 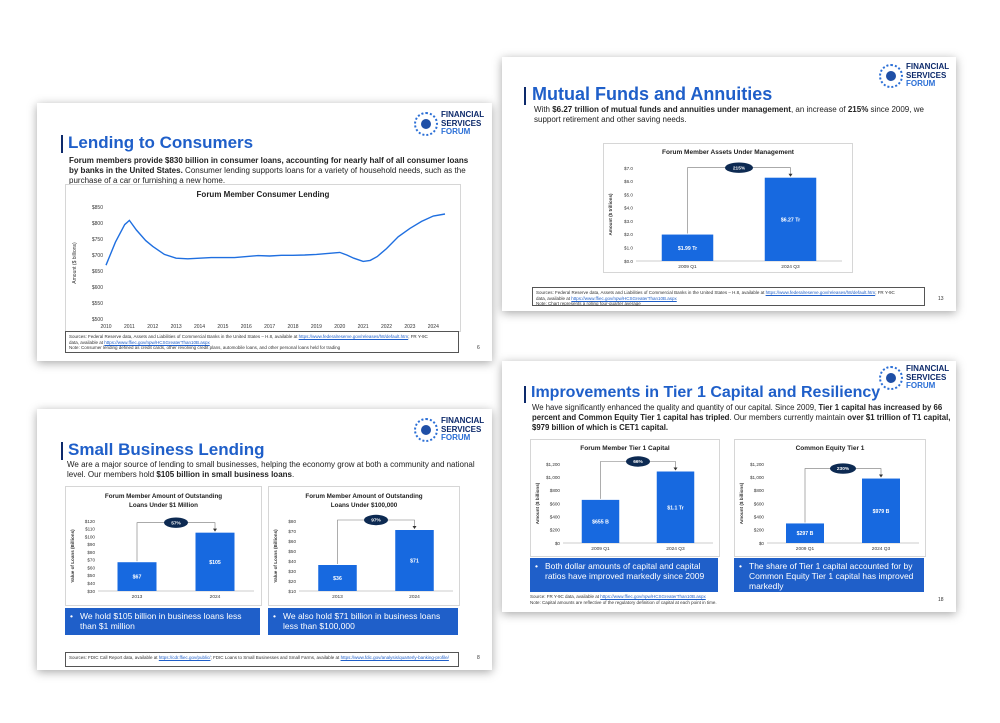 What do you see at coordinates (687, 267) in the screenshot?
I see `x-tick-label: 2009 Q1` at bounding box center [687, 267].